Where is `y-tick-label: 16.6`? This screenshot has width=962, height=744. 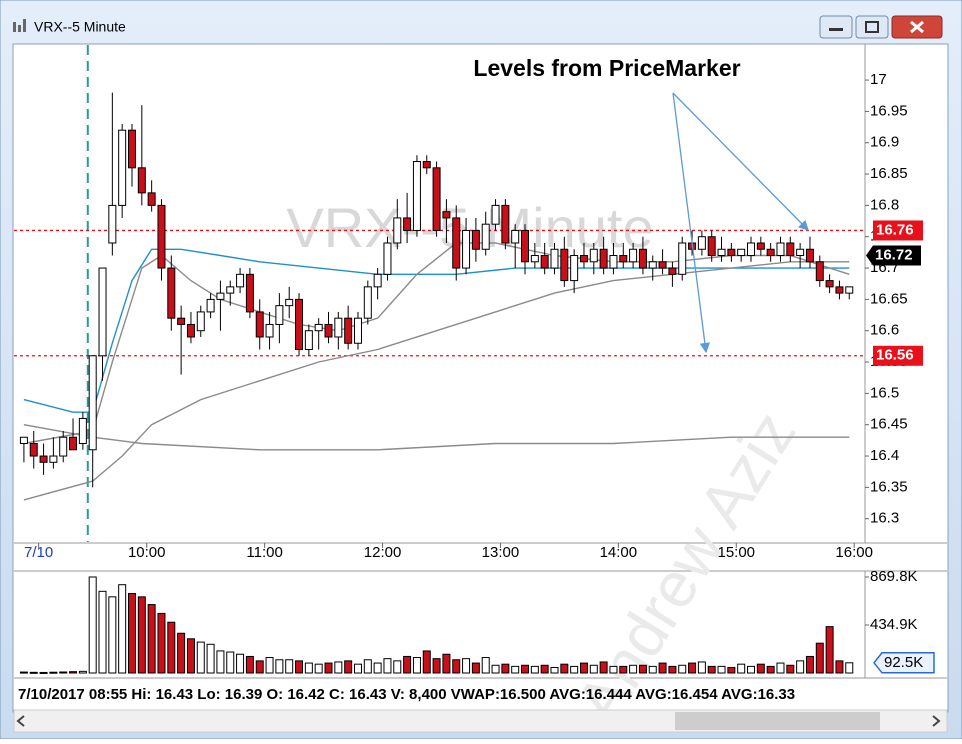 y-tick-label: 16.6 is located at coordinates (884, 330).